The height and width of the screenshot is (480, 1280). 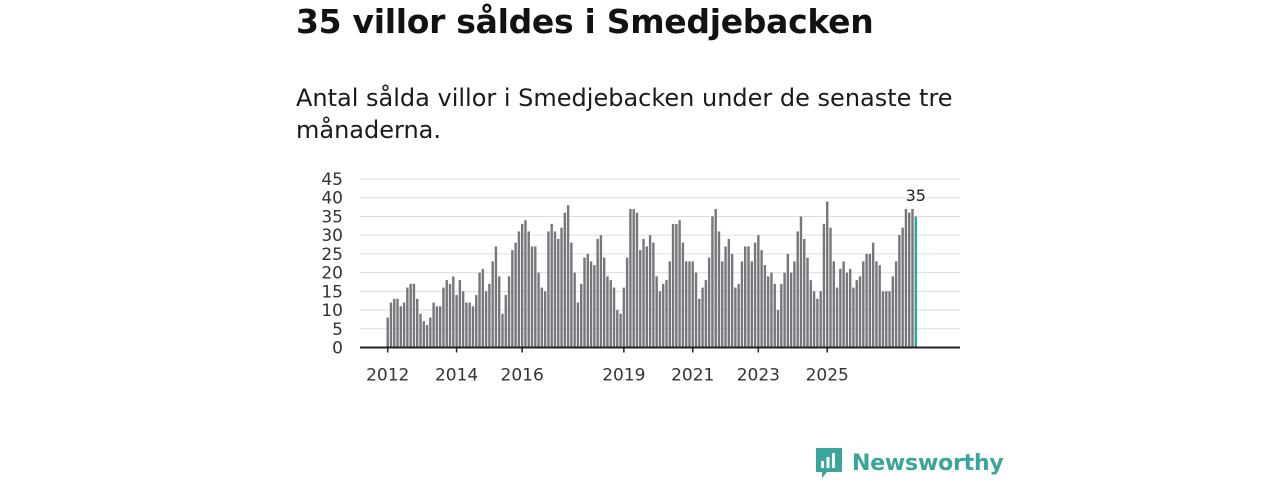 I want to click on brand-logo: Newsworthy, so click(x=909, y=463).